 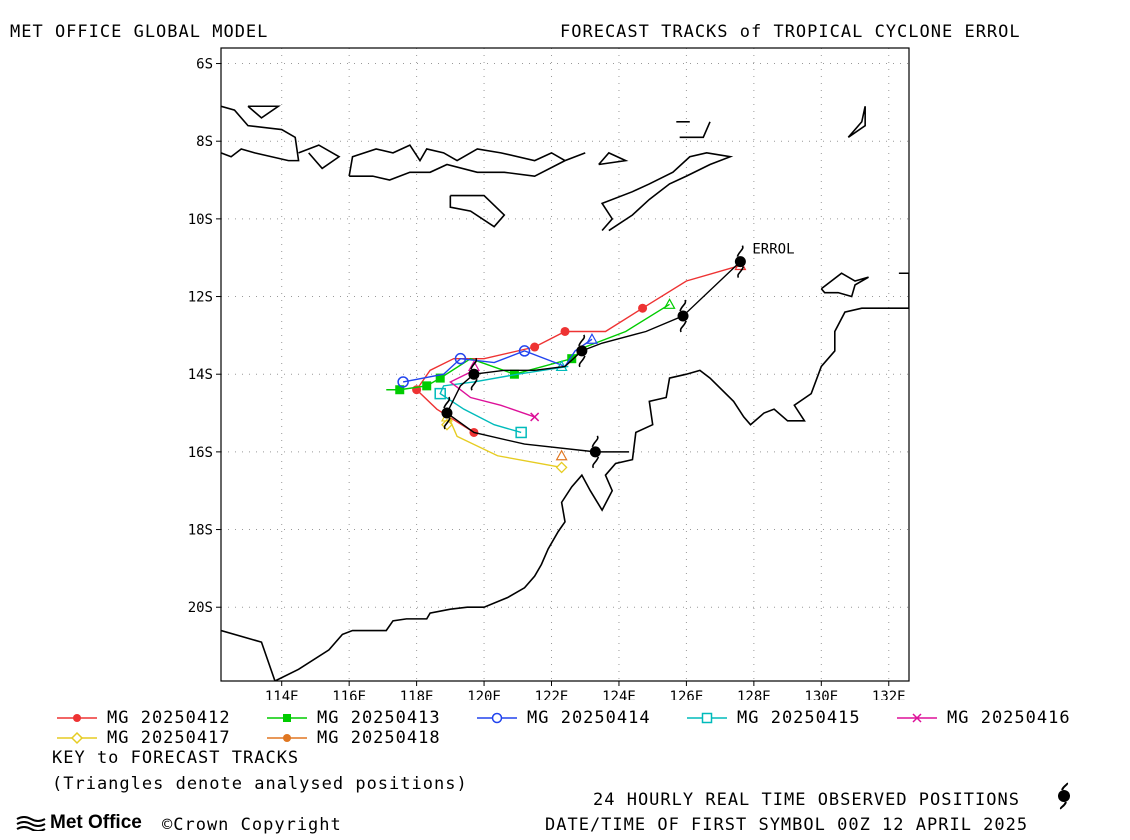 I want to click on x-tick-label: 114E, so click(x=282, y=694).